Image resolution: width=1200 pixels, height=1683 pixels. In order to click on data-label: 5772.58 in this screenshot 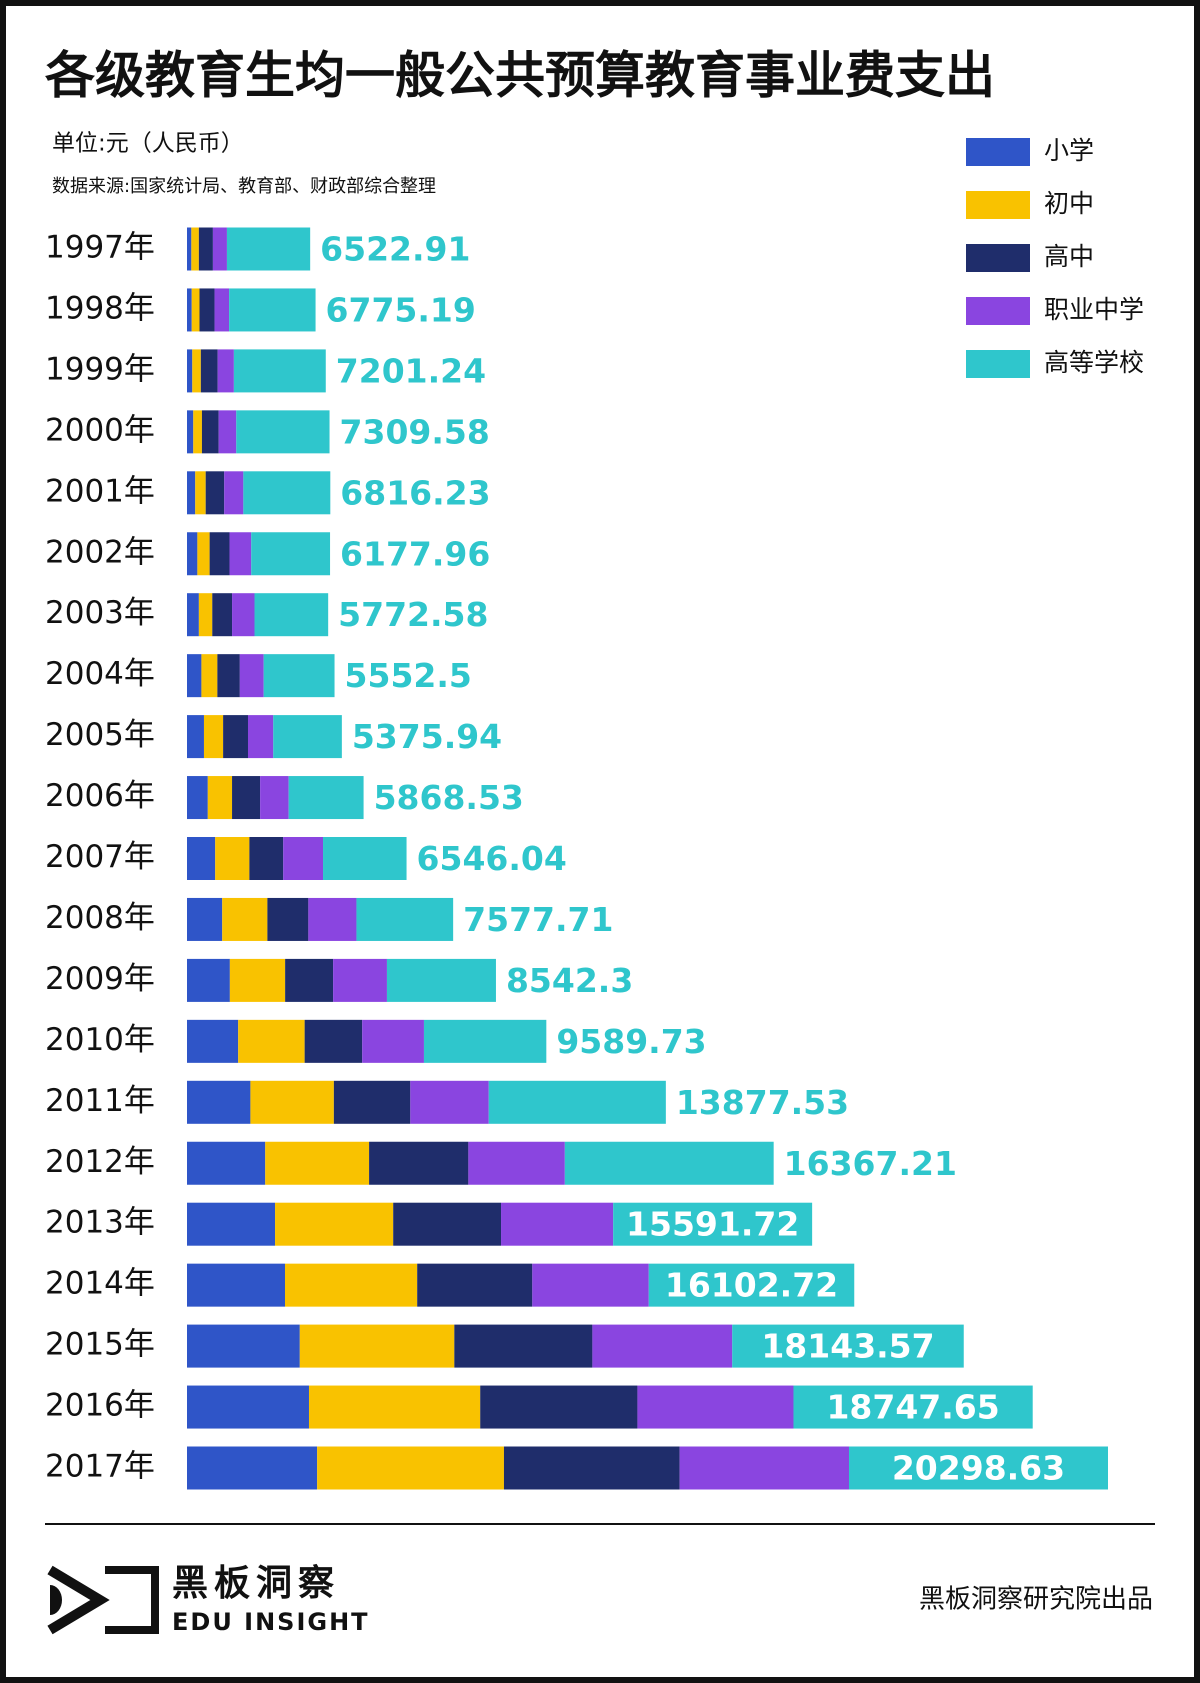, I will do `click(413, 614)`.